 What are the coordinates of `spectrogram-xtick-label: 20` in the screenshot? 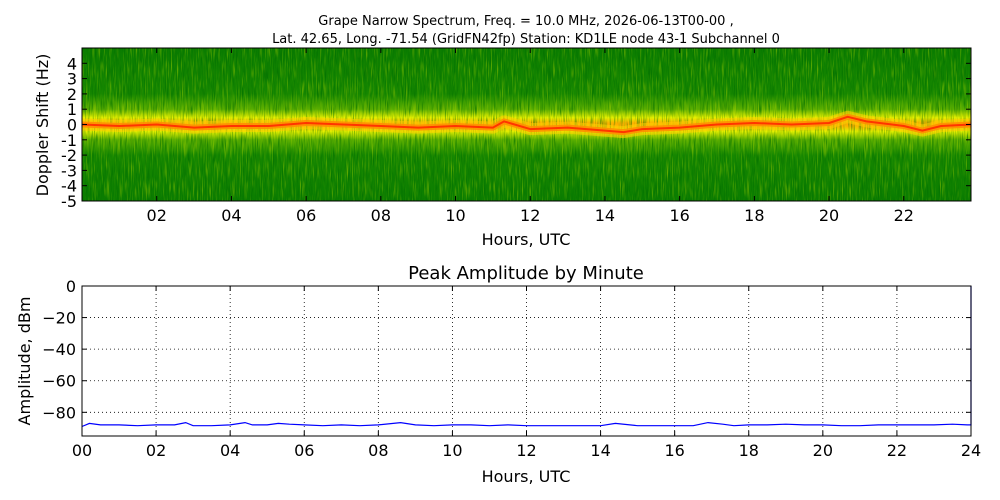 It's located at (829, 215).